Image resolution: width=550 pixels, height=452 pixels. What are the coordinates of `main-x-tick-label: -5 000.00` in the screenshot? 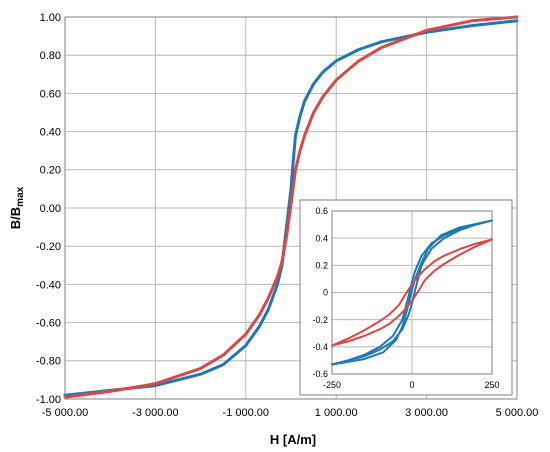 It's located at (65, 413).